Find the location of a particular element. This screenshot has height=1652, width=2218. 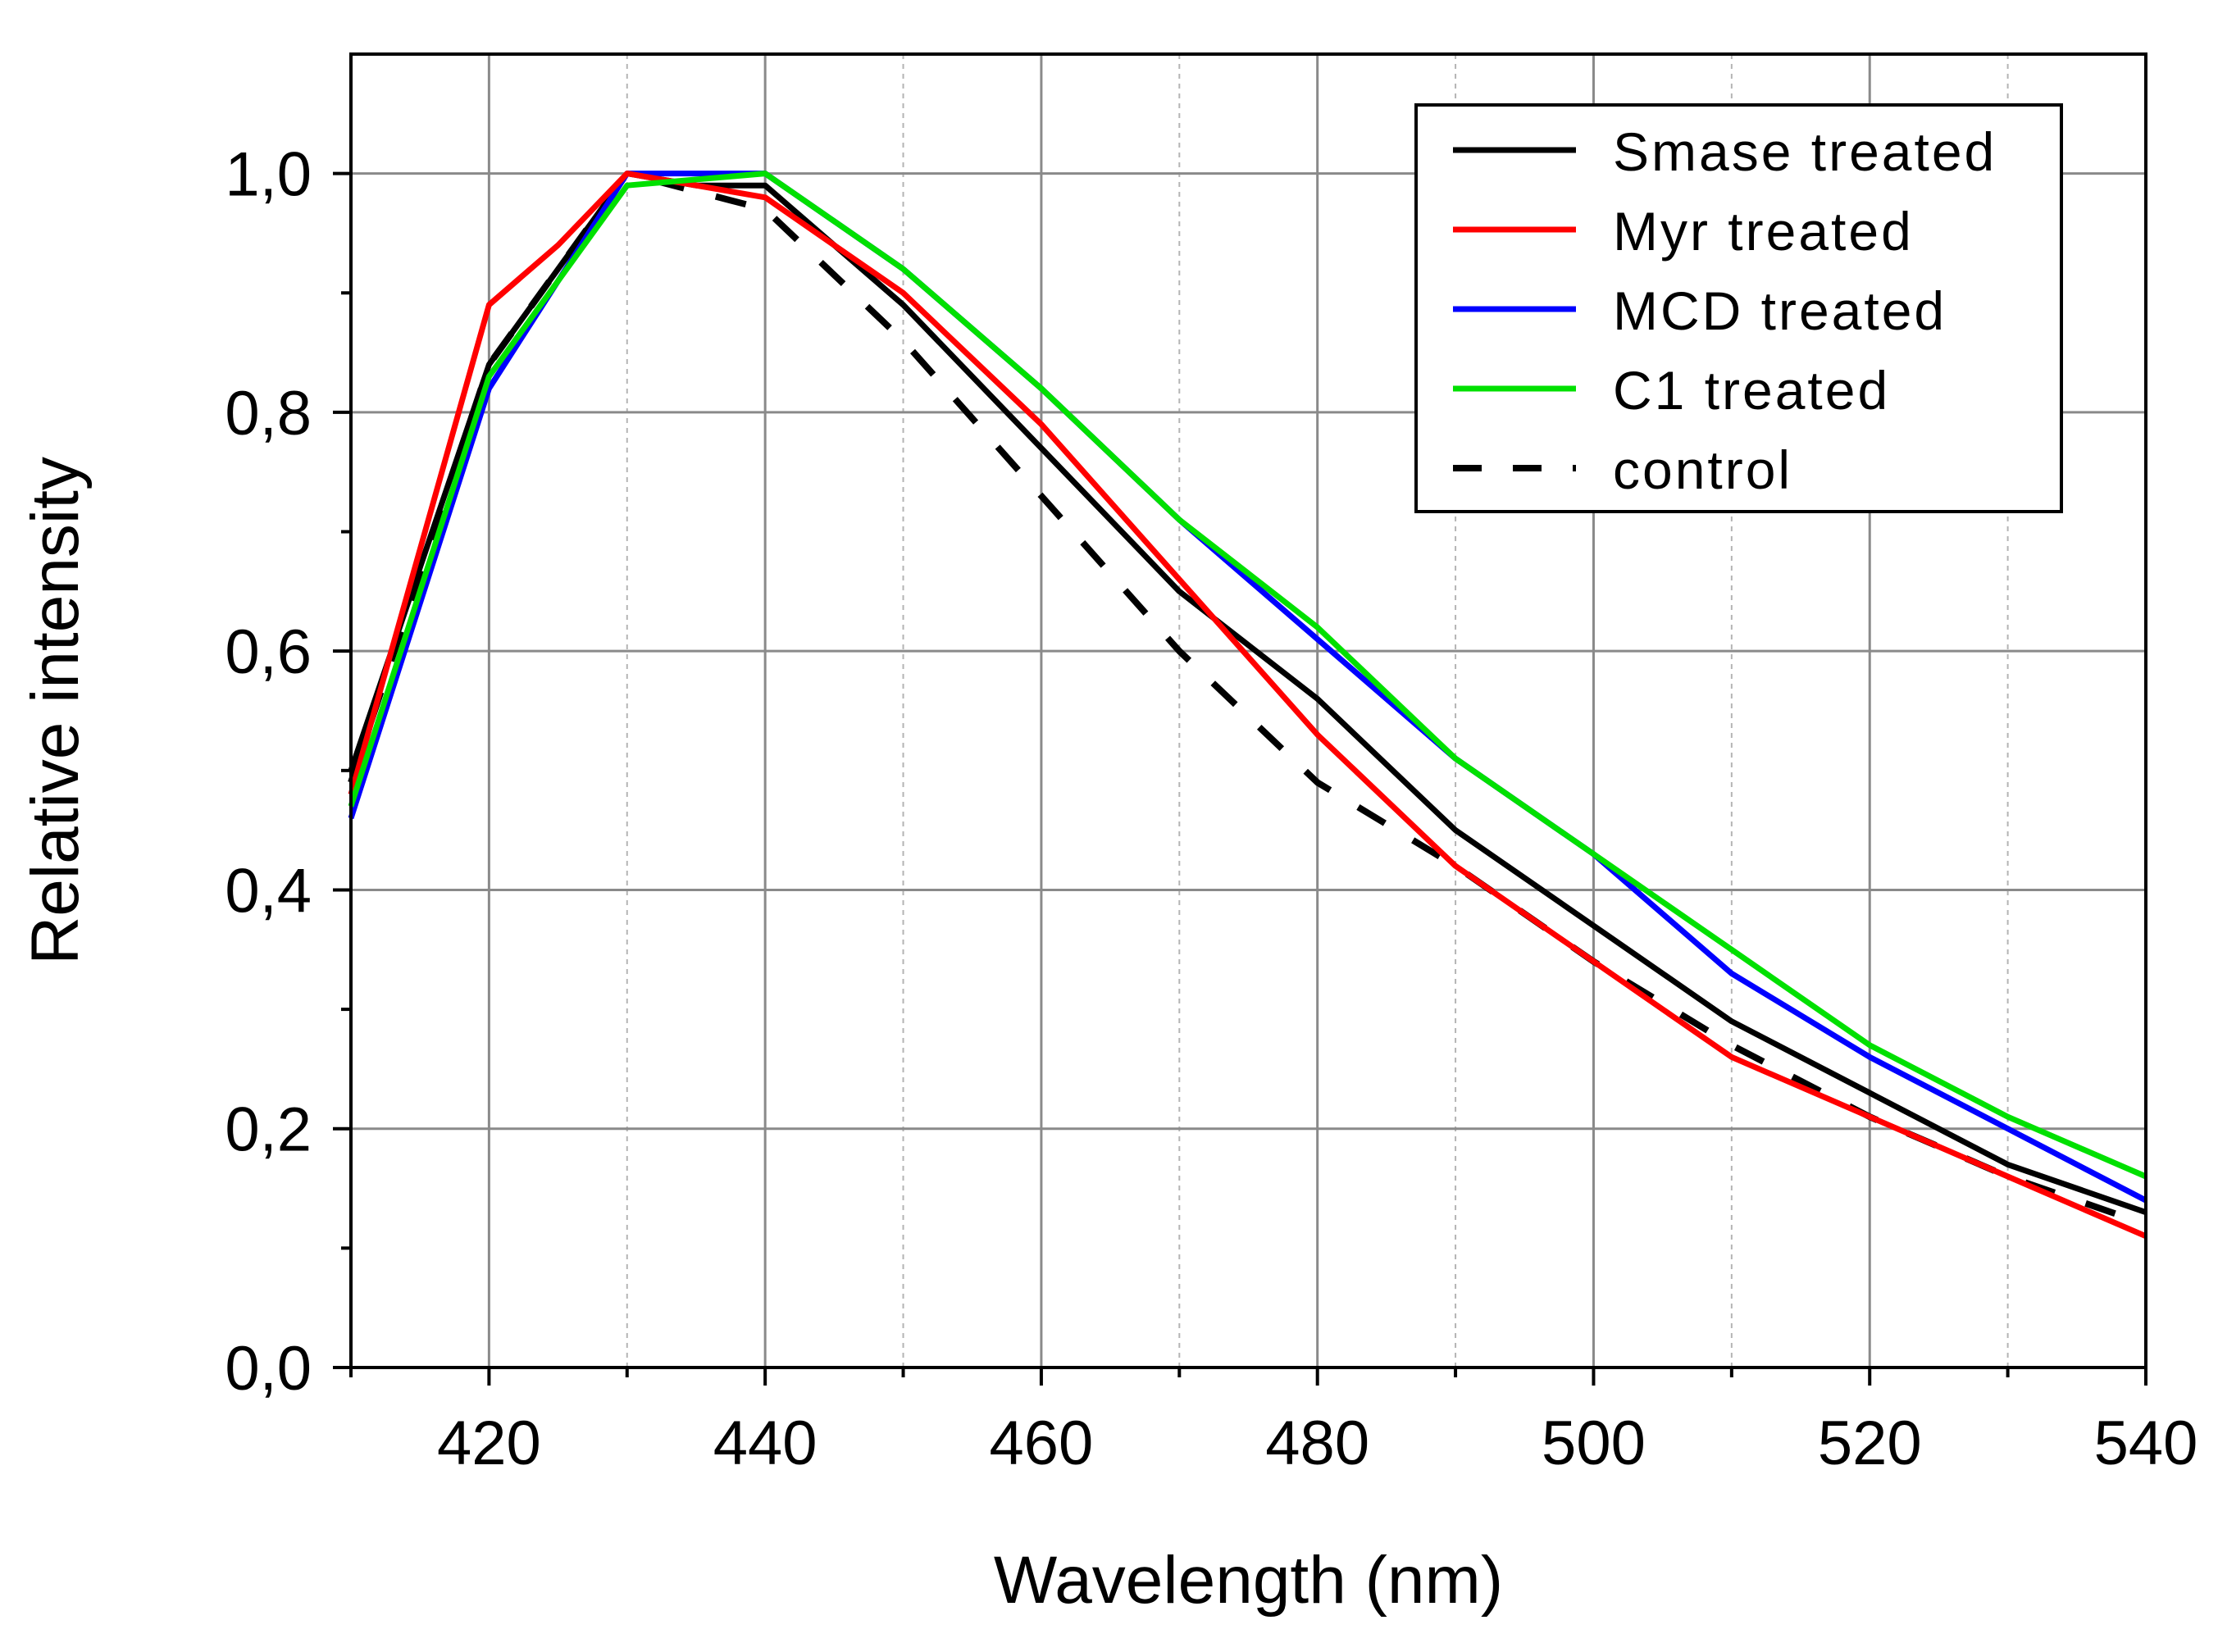

x-tick-label: 520 is located at coordinates (1870, 1443).